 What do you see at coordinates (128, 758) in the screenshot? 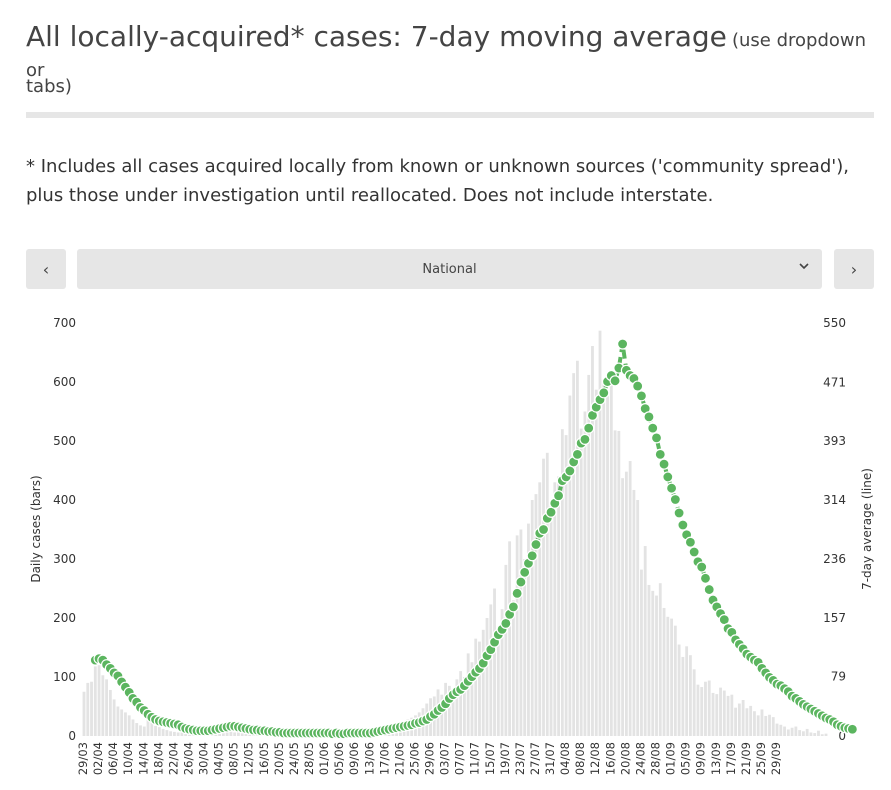
I see `x-tick-label: 10/04` at bounding box center [128, 758].